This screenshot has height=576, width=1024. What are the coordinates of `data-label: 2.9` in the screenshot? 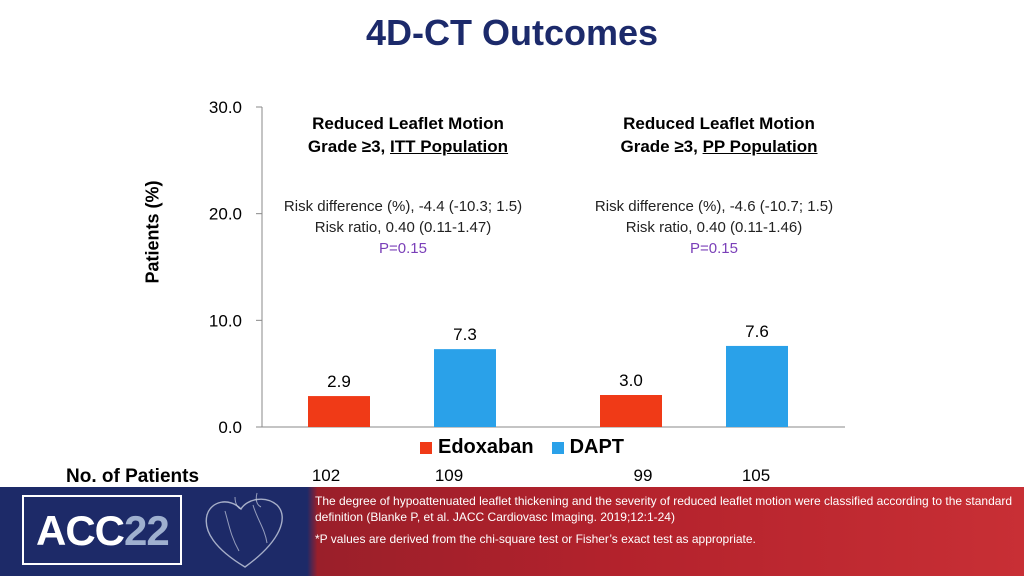 It's located at (339, 381).